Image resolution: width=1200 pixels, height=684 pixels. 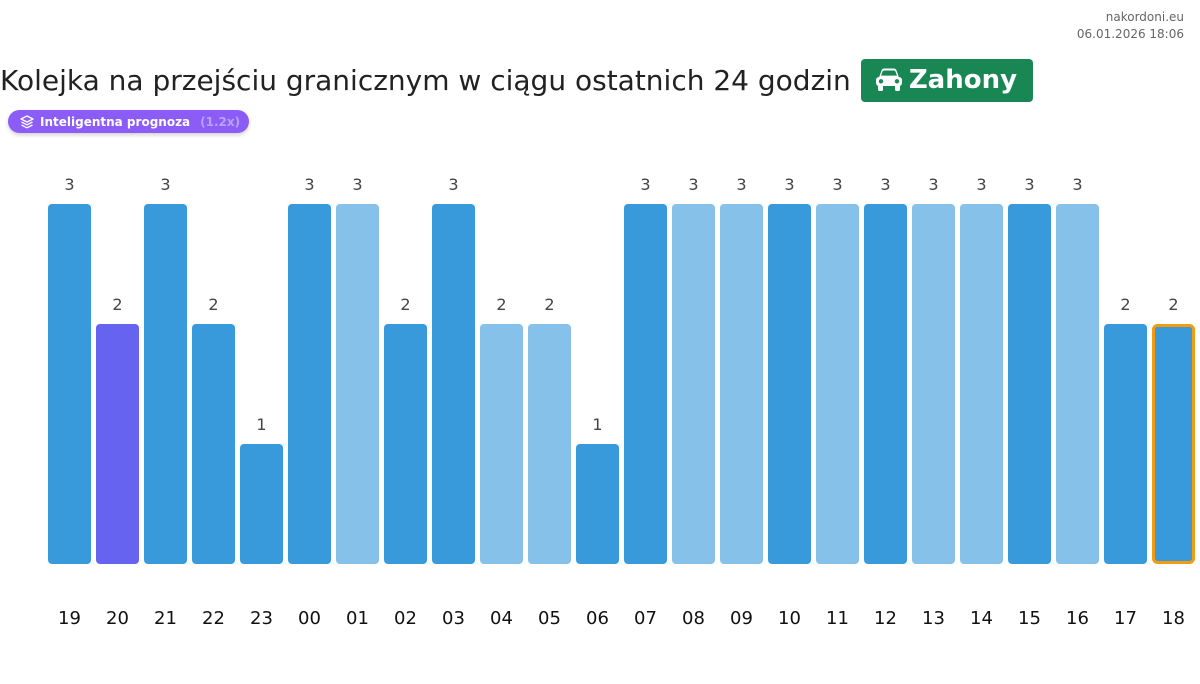 I want to click on prognosis-extra: (1.2x), so click(x=220, y=121).